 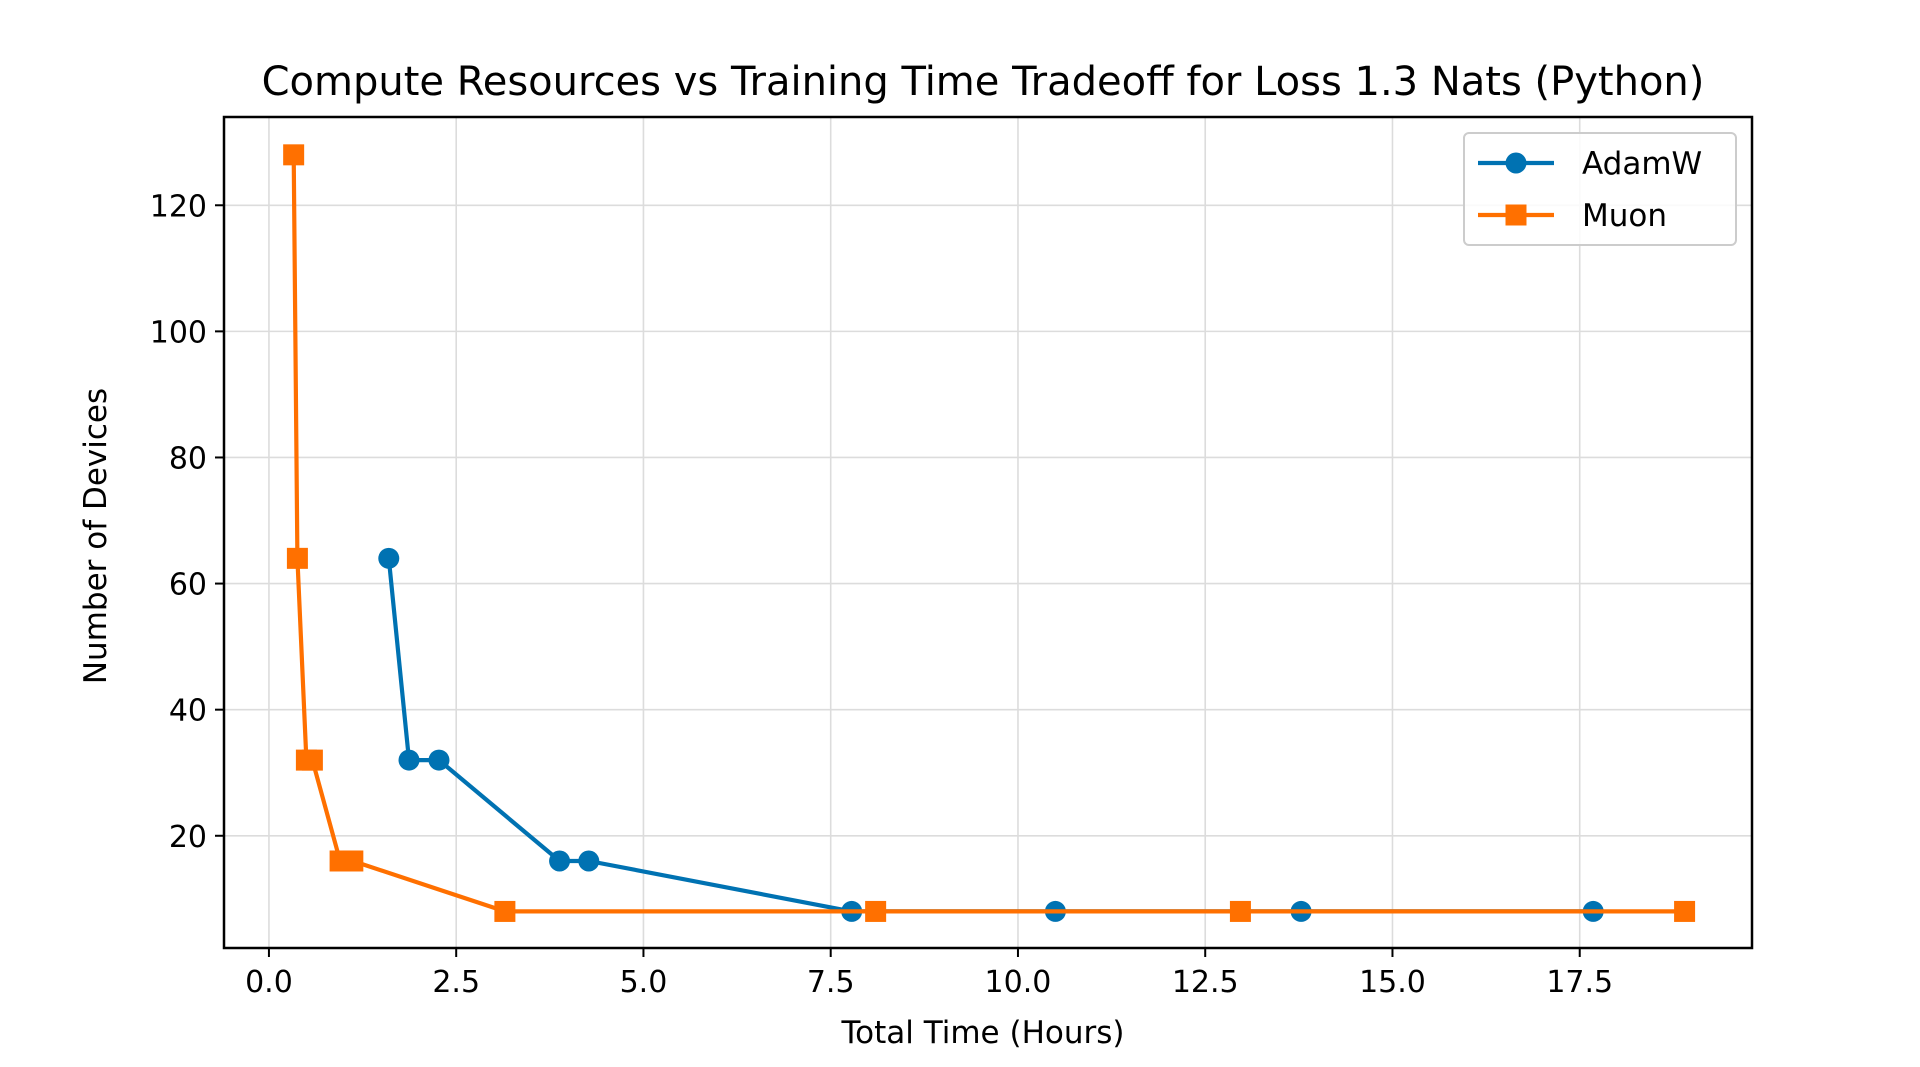 What do you see at coordinates (1516, 215) in the screenshot?
I see `legend-marker-muon` at bounding box center [1516, 215].